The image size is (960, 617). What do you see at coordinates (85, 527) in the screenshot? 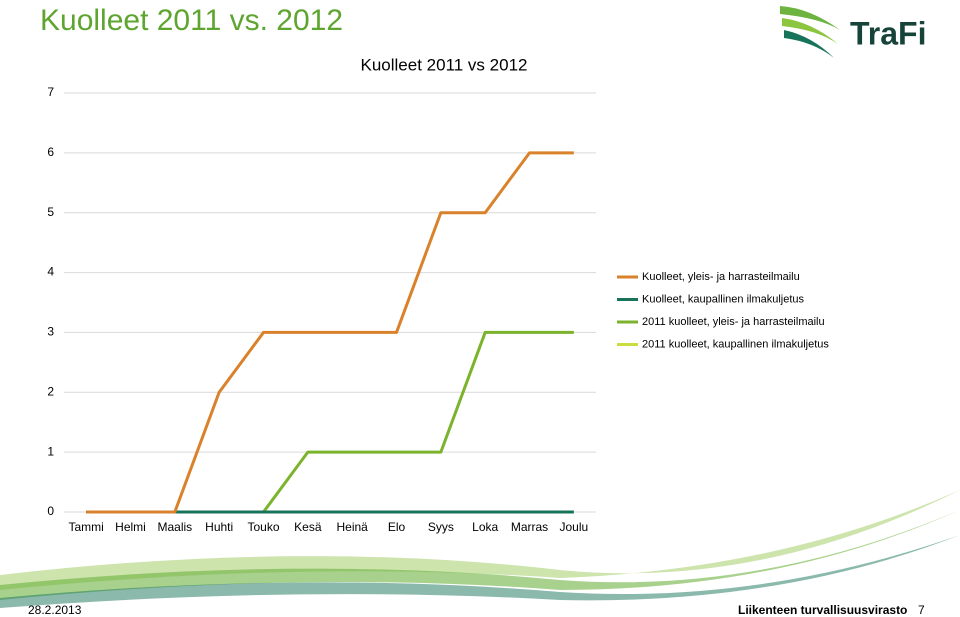
I see `x-tick-label: Tammi` at bounding box center [85, 527].